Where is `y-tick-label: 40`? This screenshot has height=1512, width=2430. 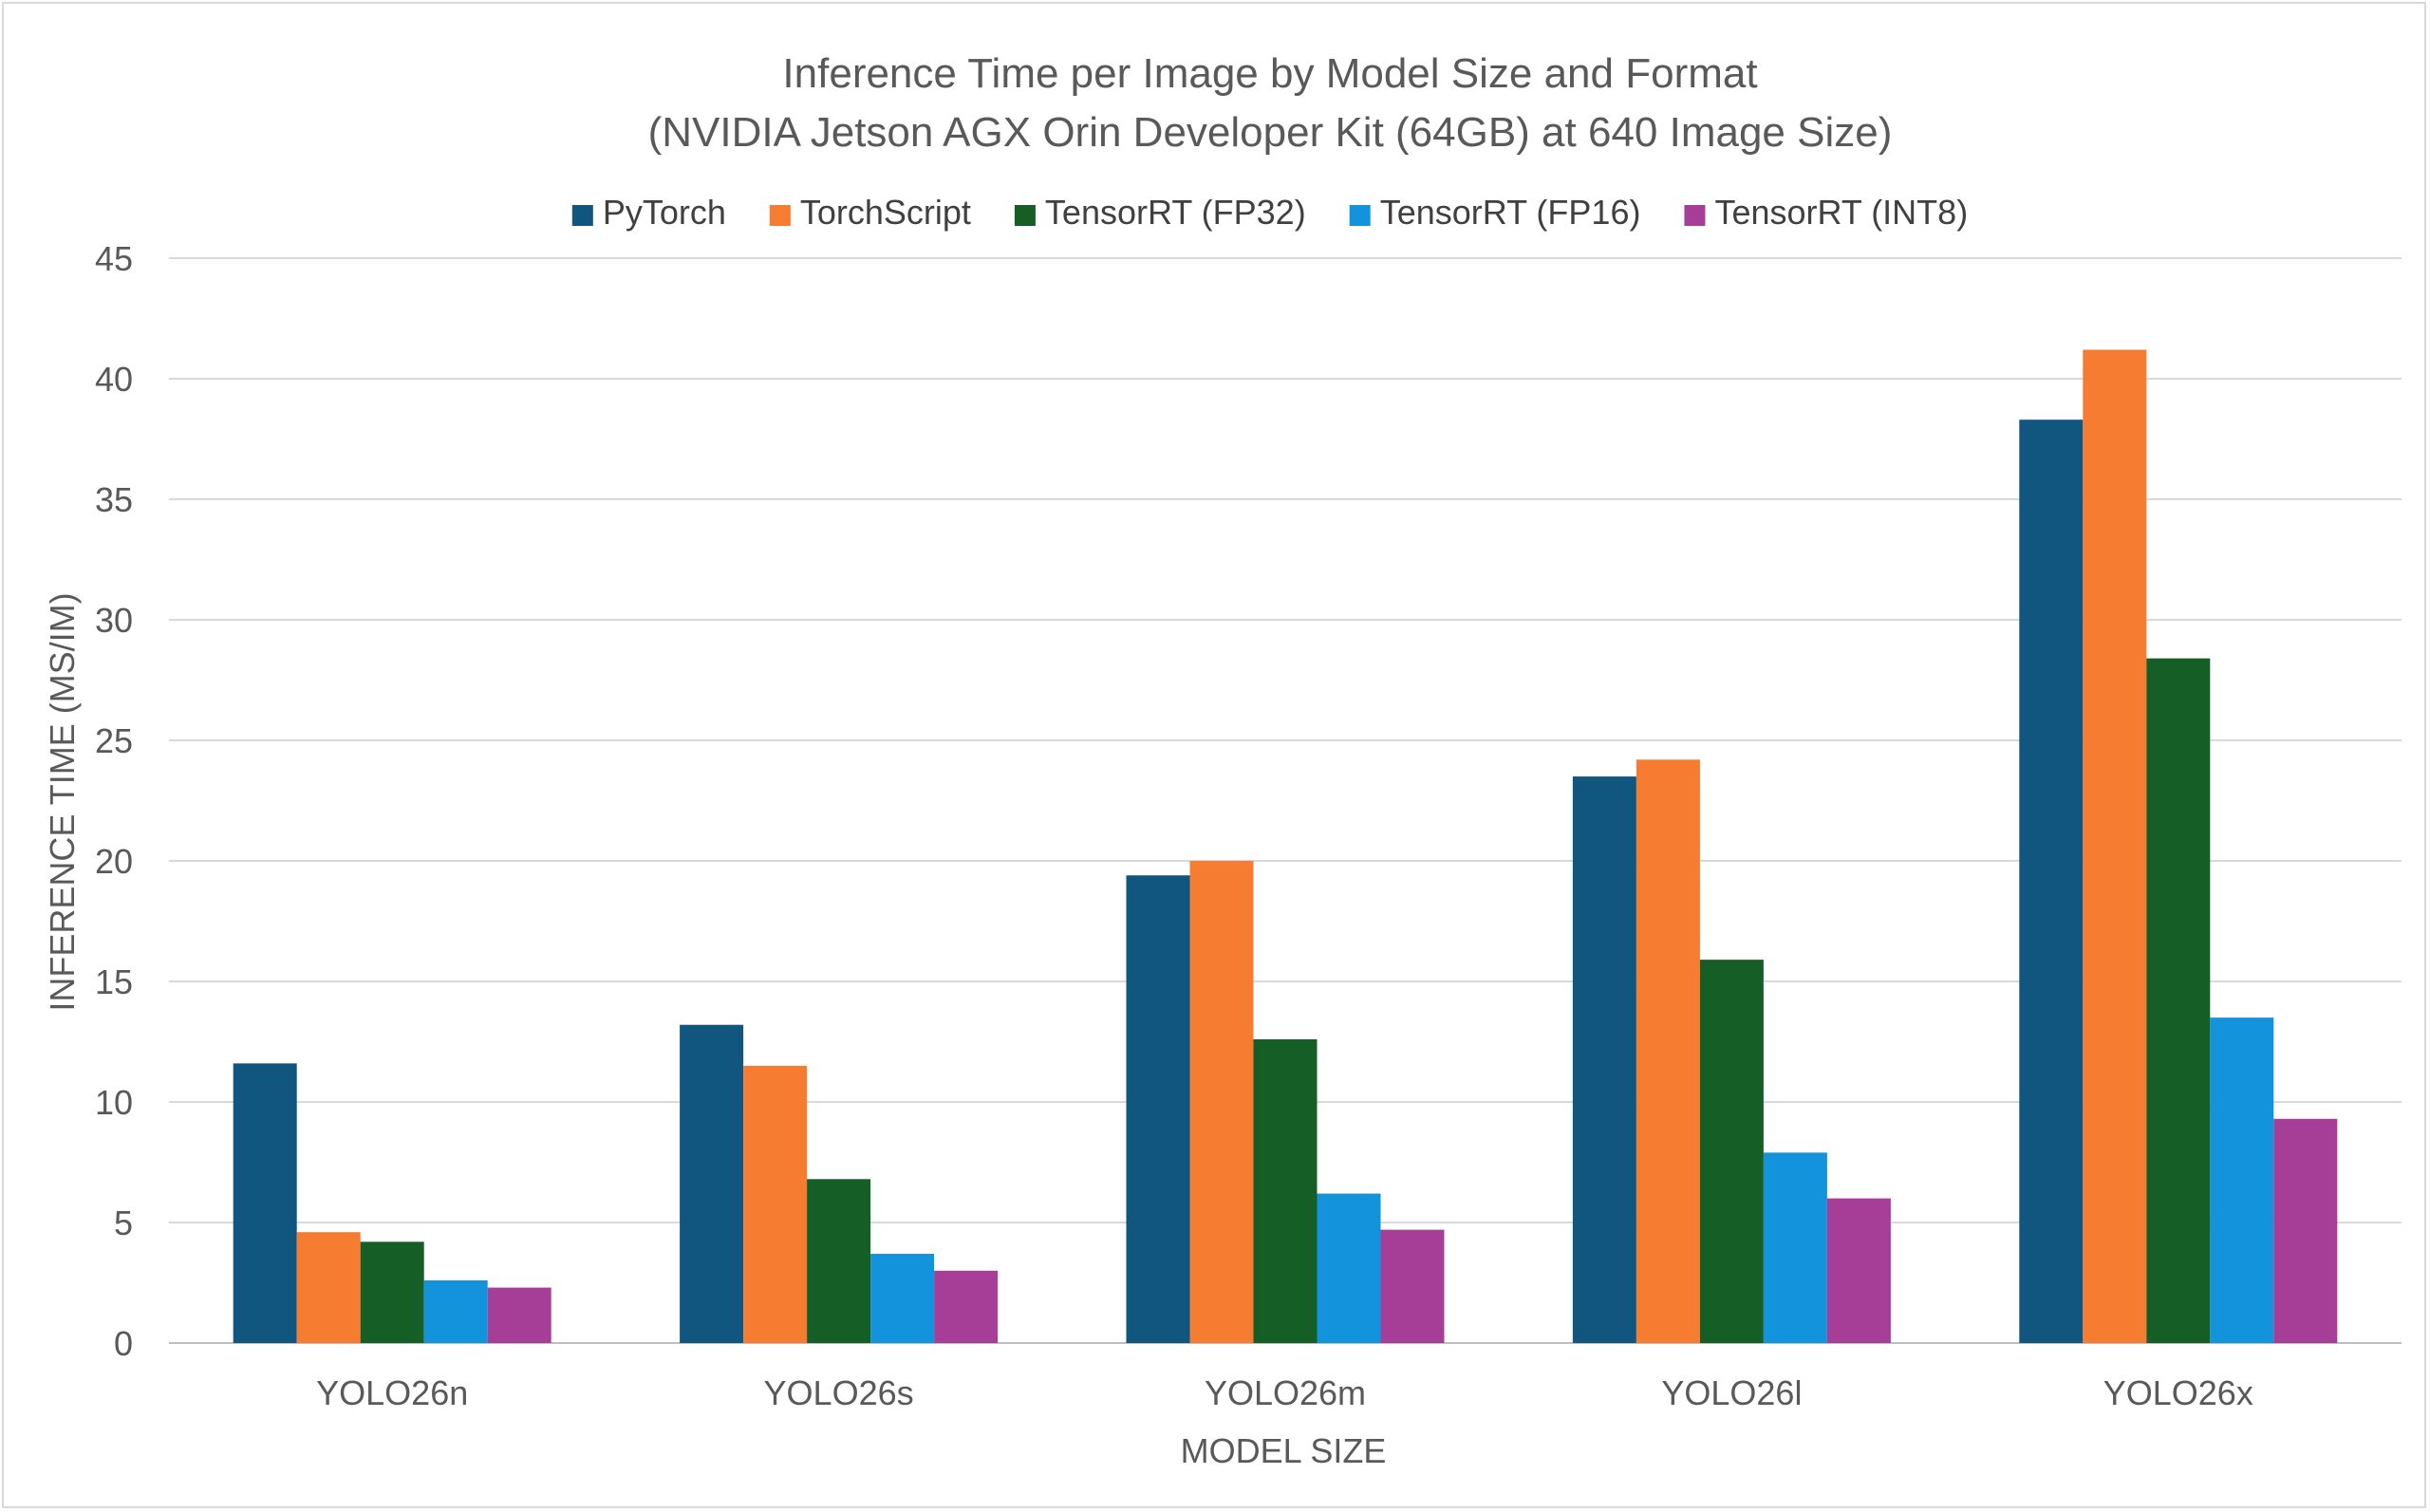 y-tick-label: 40 is located at coordinates (114, 380).